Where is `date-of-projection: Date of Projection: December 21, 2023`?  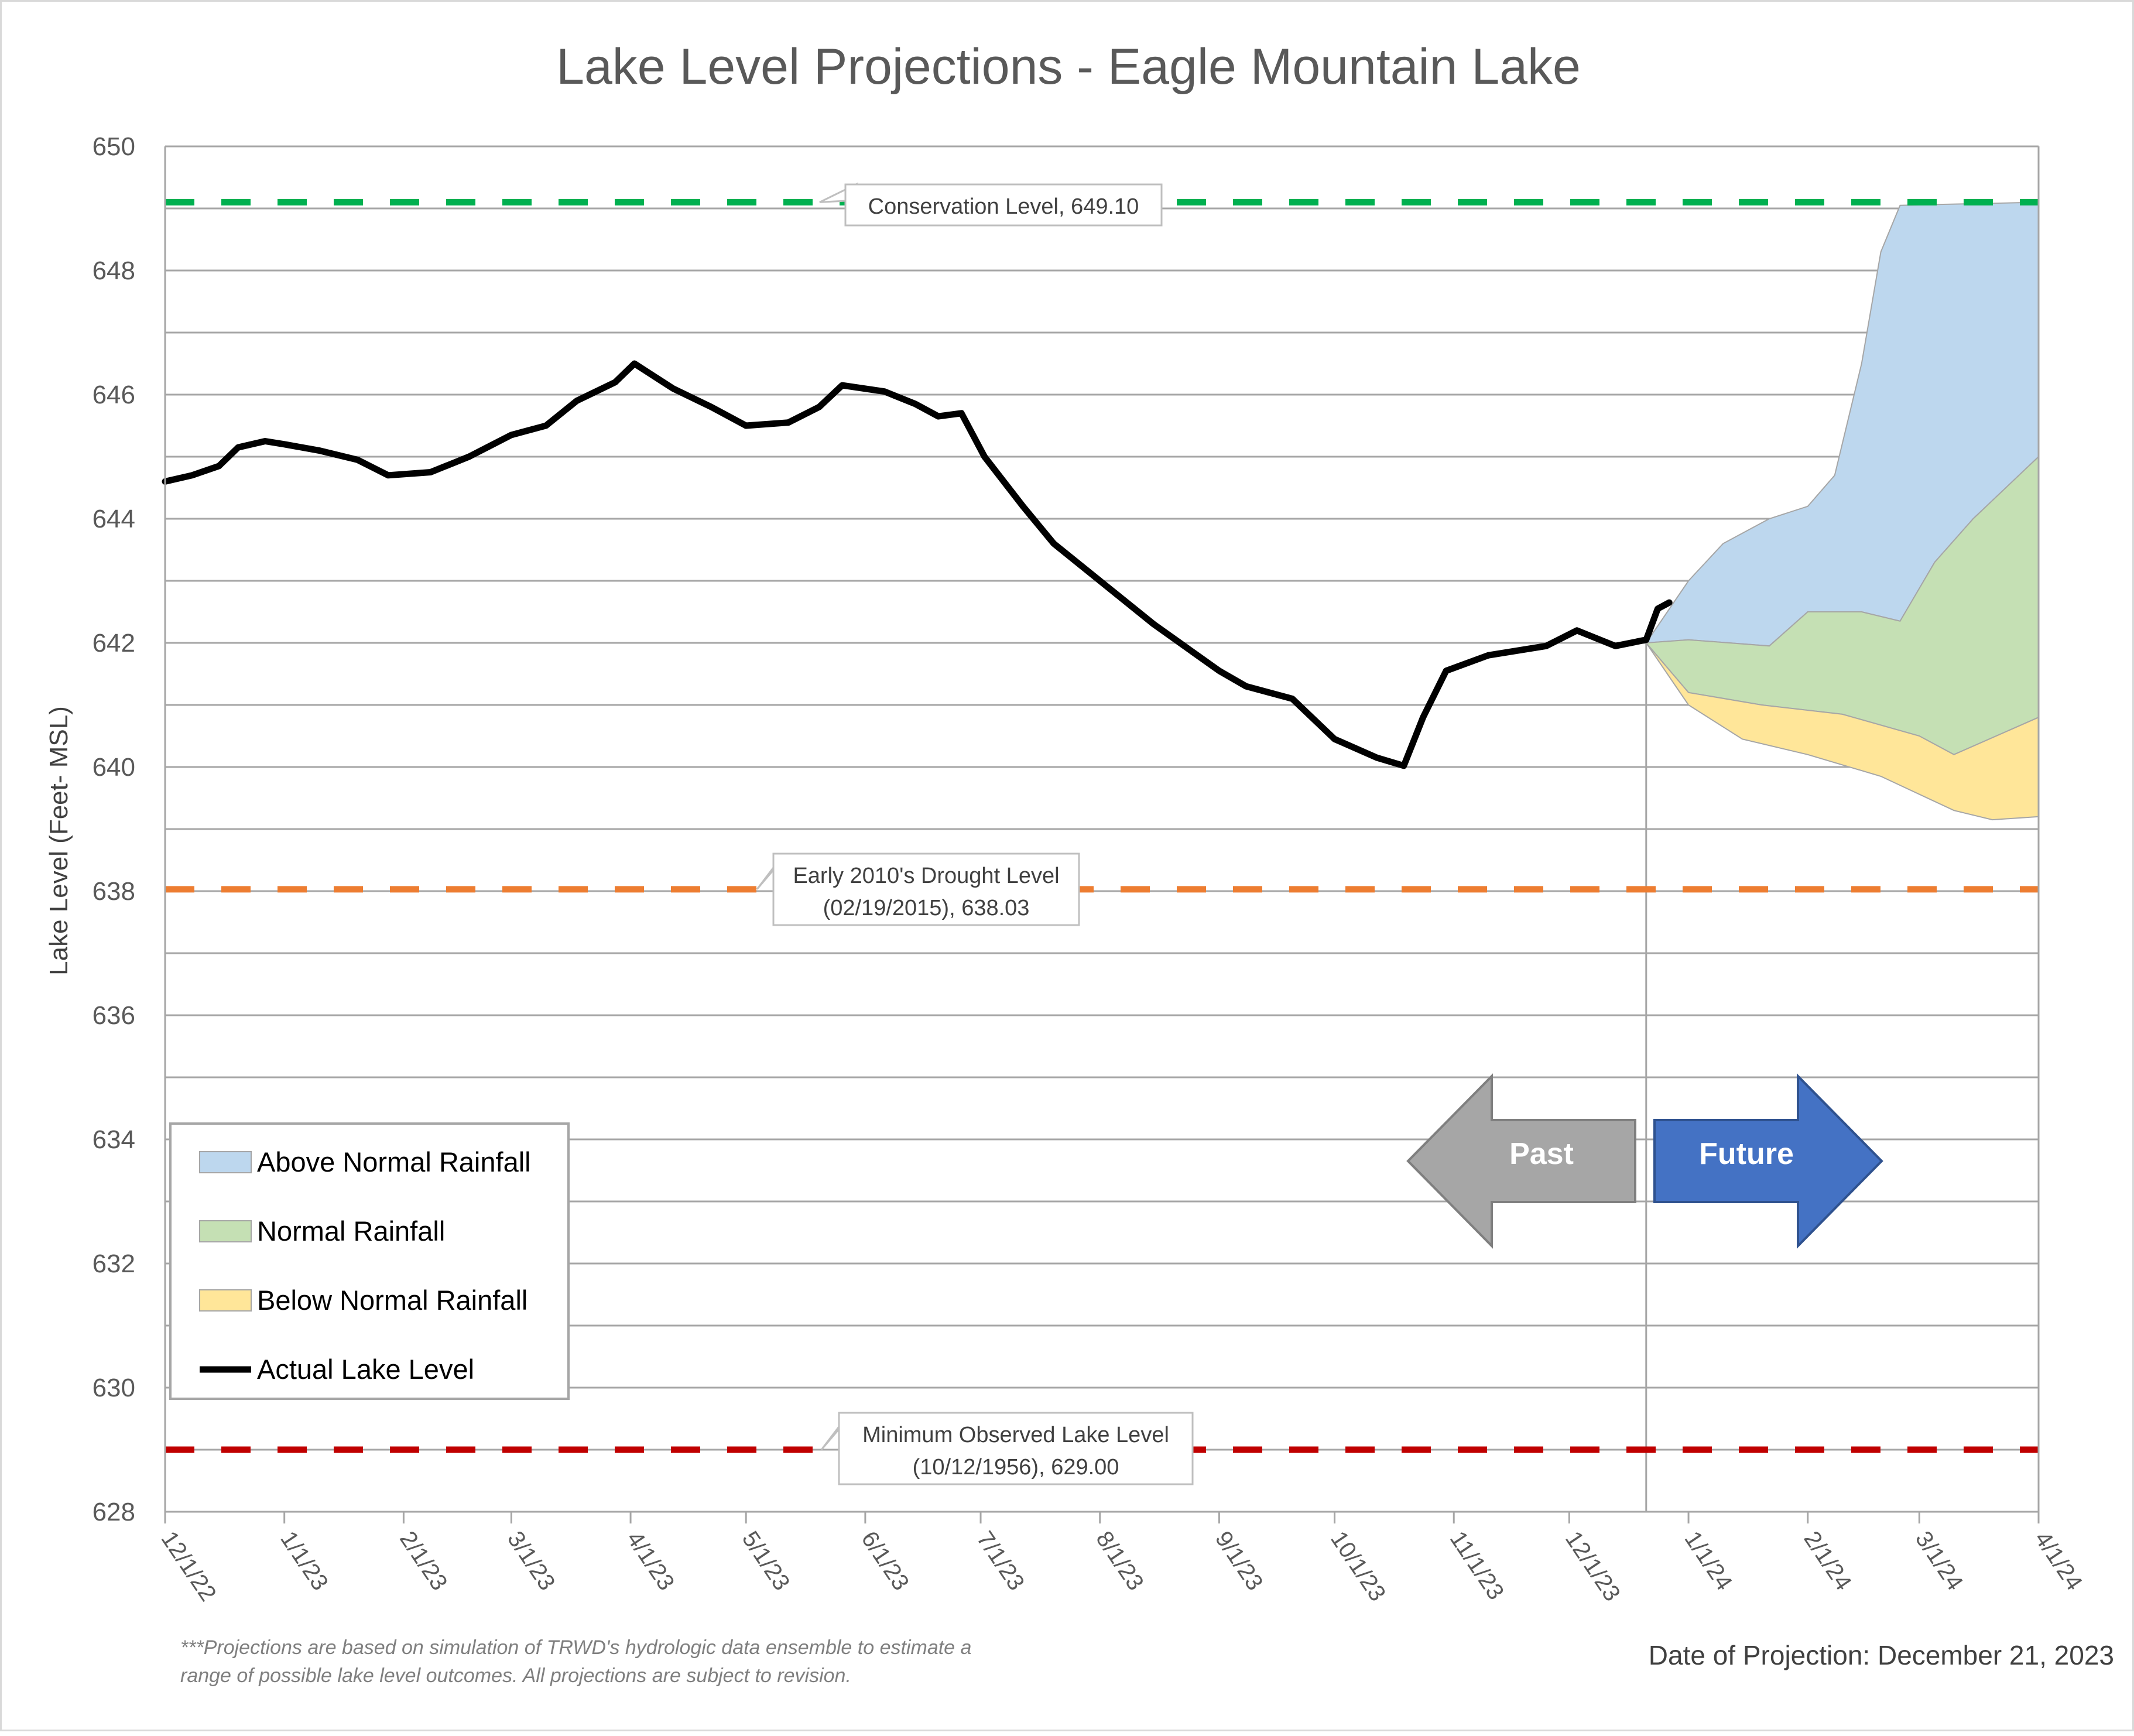
date-of-projection: Date of Projection: December 21, 2023 is located at coordinates (1881, 1655).